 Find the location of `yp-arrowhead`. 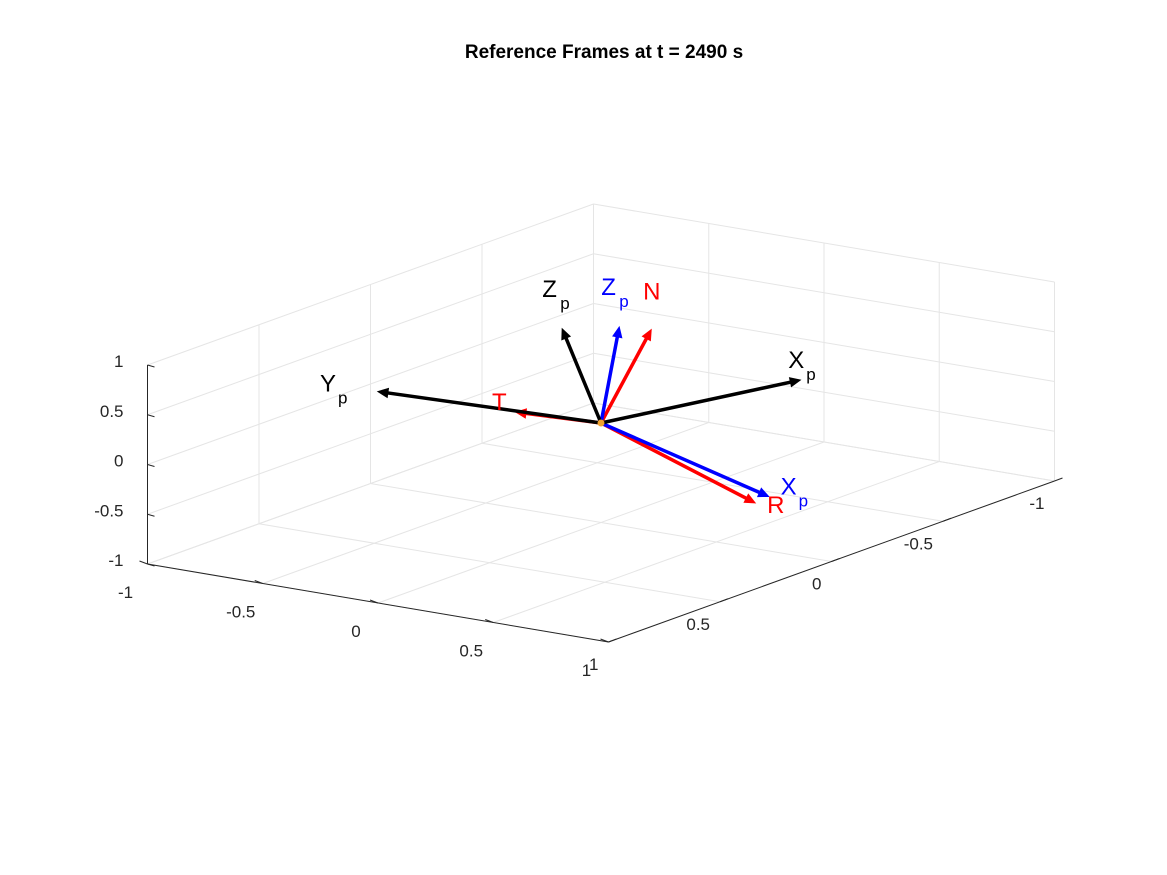

yp-arrowhead is located at coordinates (383, 393).